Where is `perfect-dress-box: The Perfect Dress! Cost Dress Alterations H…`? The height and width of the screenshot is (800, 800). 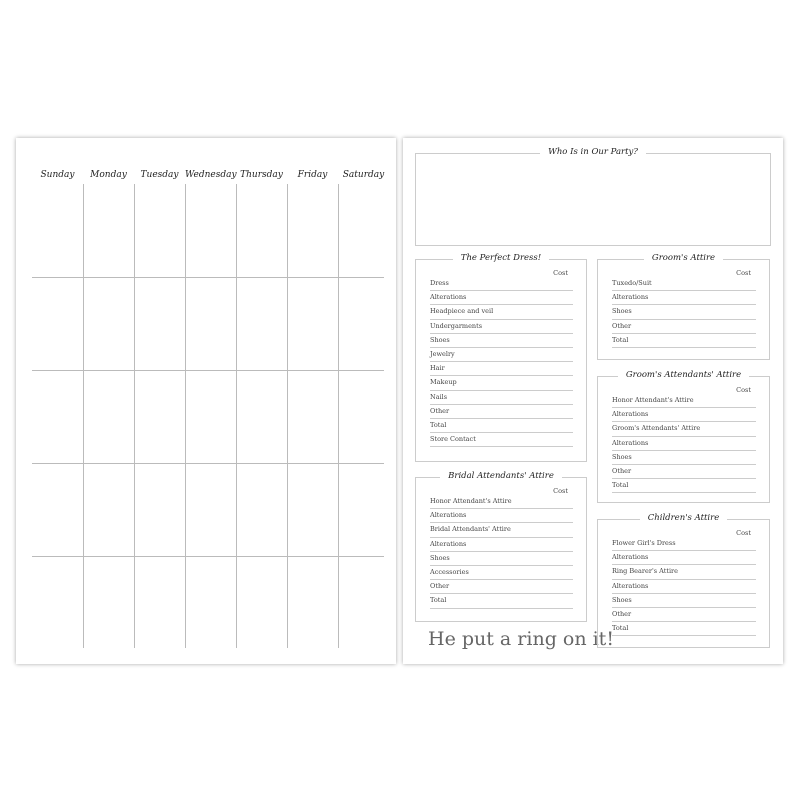 perfect-dress-box: The Perfect Dress! Cost Dress Alterations H… is located at coordinates (501, 357).